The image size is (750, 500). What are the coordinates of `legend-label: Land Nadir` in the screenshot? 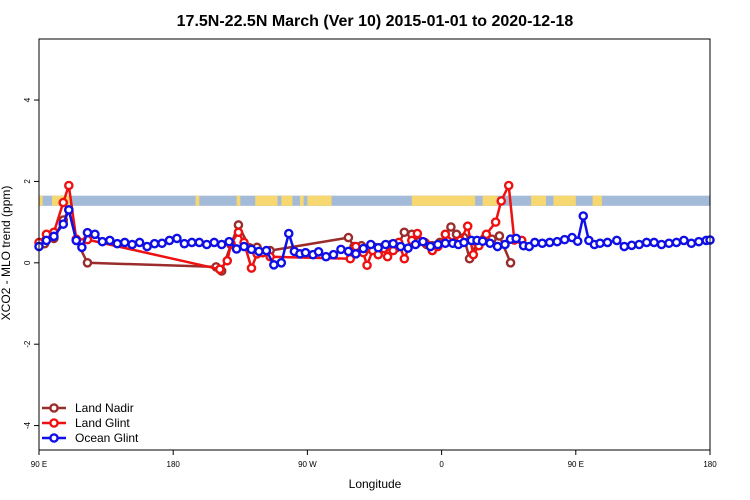 It's located at (104, 408).